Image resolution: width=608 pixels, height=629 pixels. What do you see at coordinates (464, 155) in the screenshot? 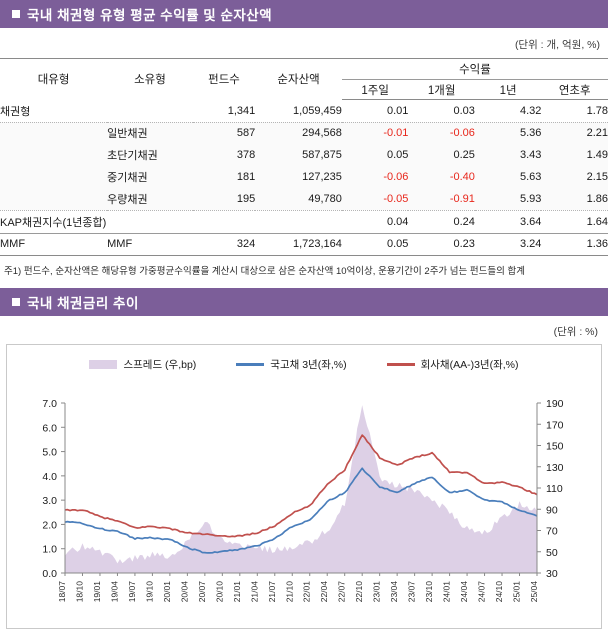
I see `cell-rate-1m: 0.25` at bounding box center [464, 155].